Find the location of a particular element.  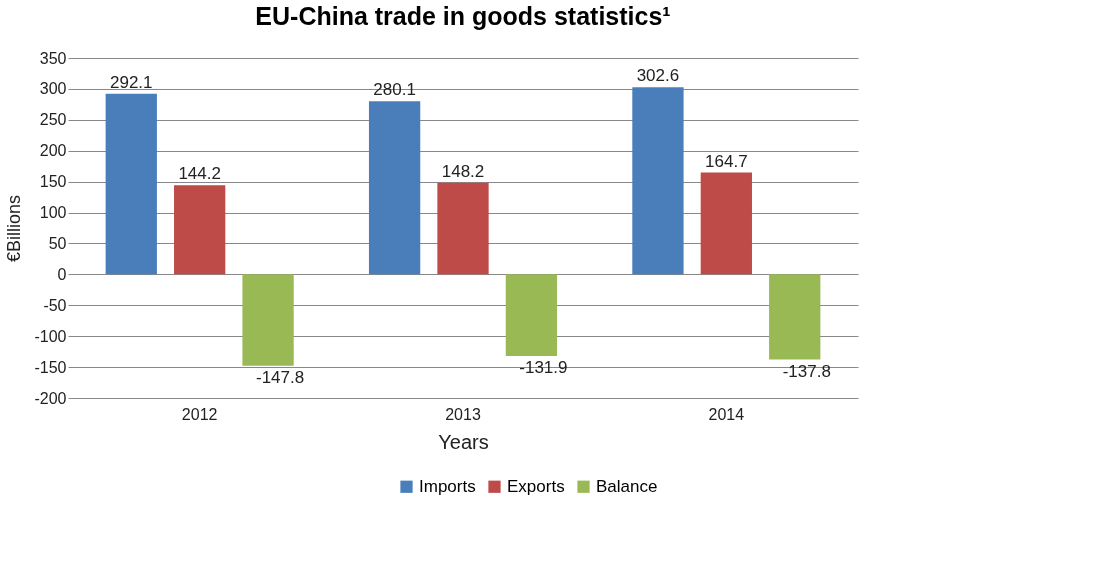

y-axis-title: €Billions is located at coordinates (14, 228).